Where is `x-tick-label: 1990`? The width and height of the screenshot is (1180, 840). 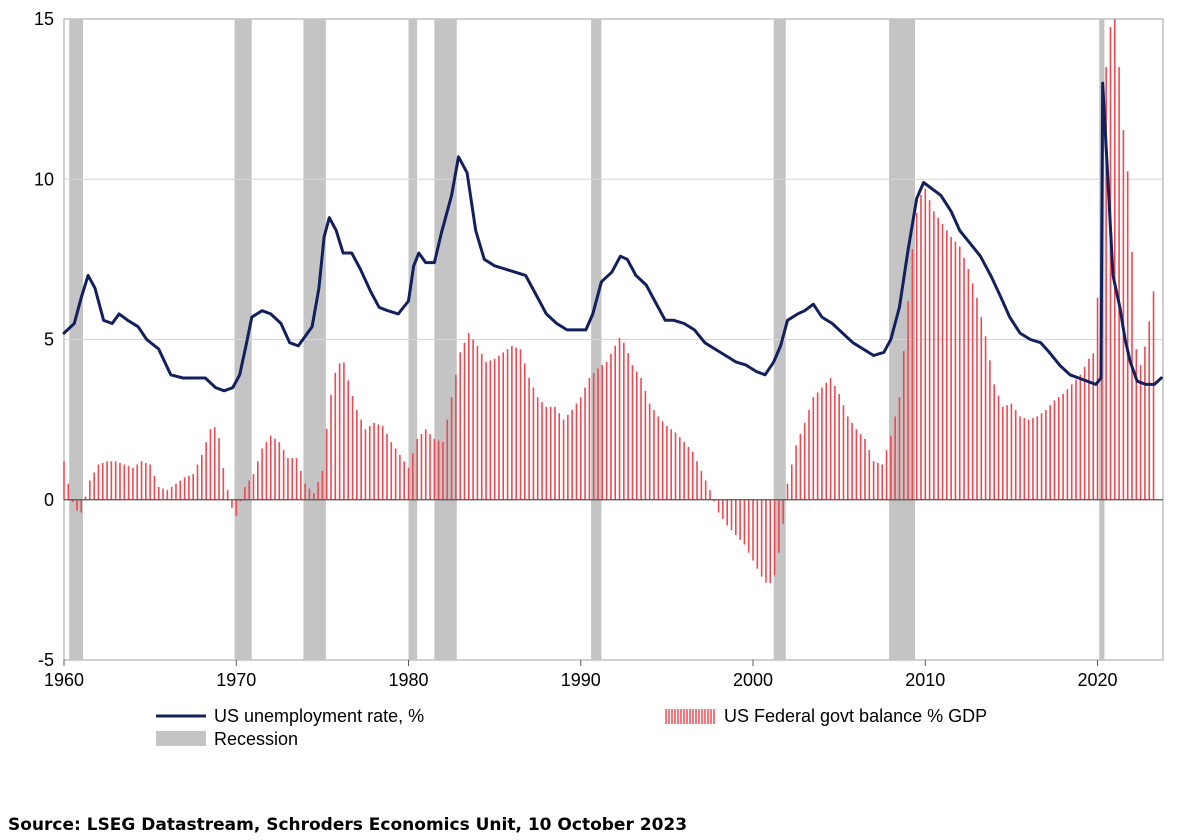 x-tick-label: 1990 is located at coordinates (581, 680).